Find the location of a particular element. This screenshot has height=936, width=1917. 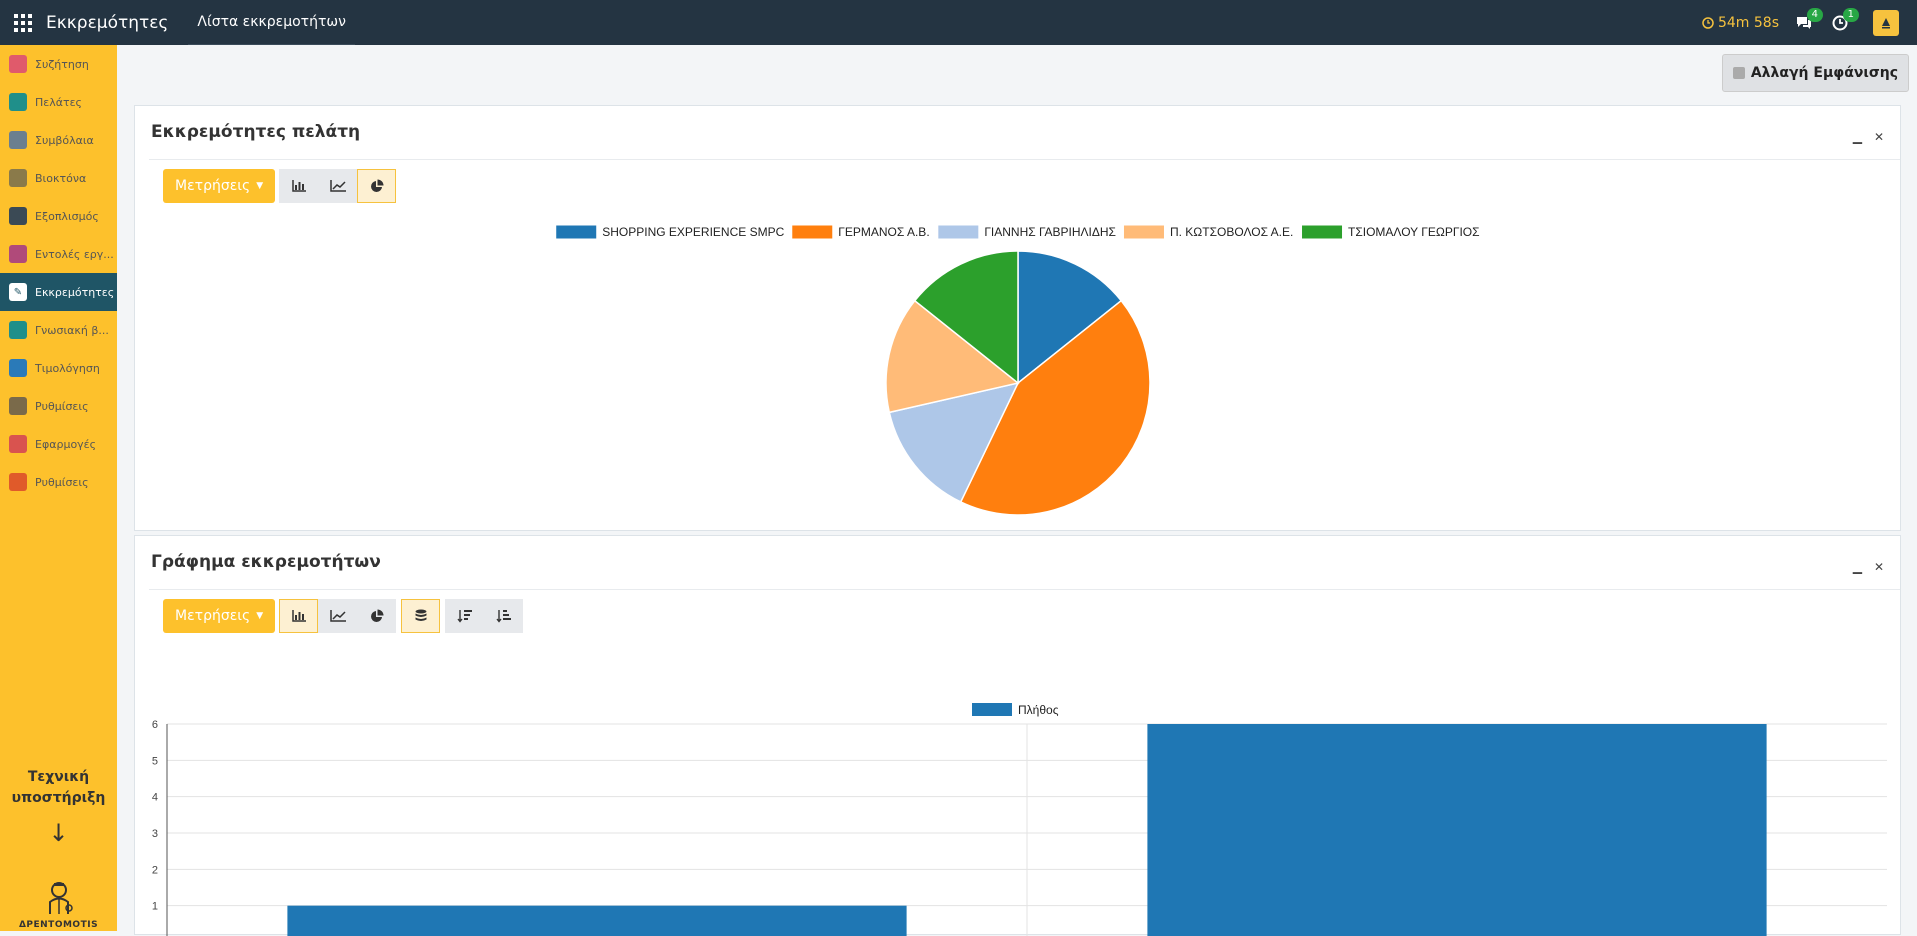

change-view-button: Αλλαγή Εμφάνισης is located at coordinates (1815, 73).